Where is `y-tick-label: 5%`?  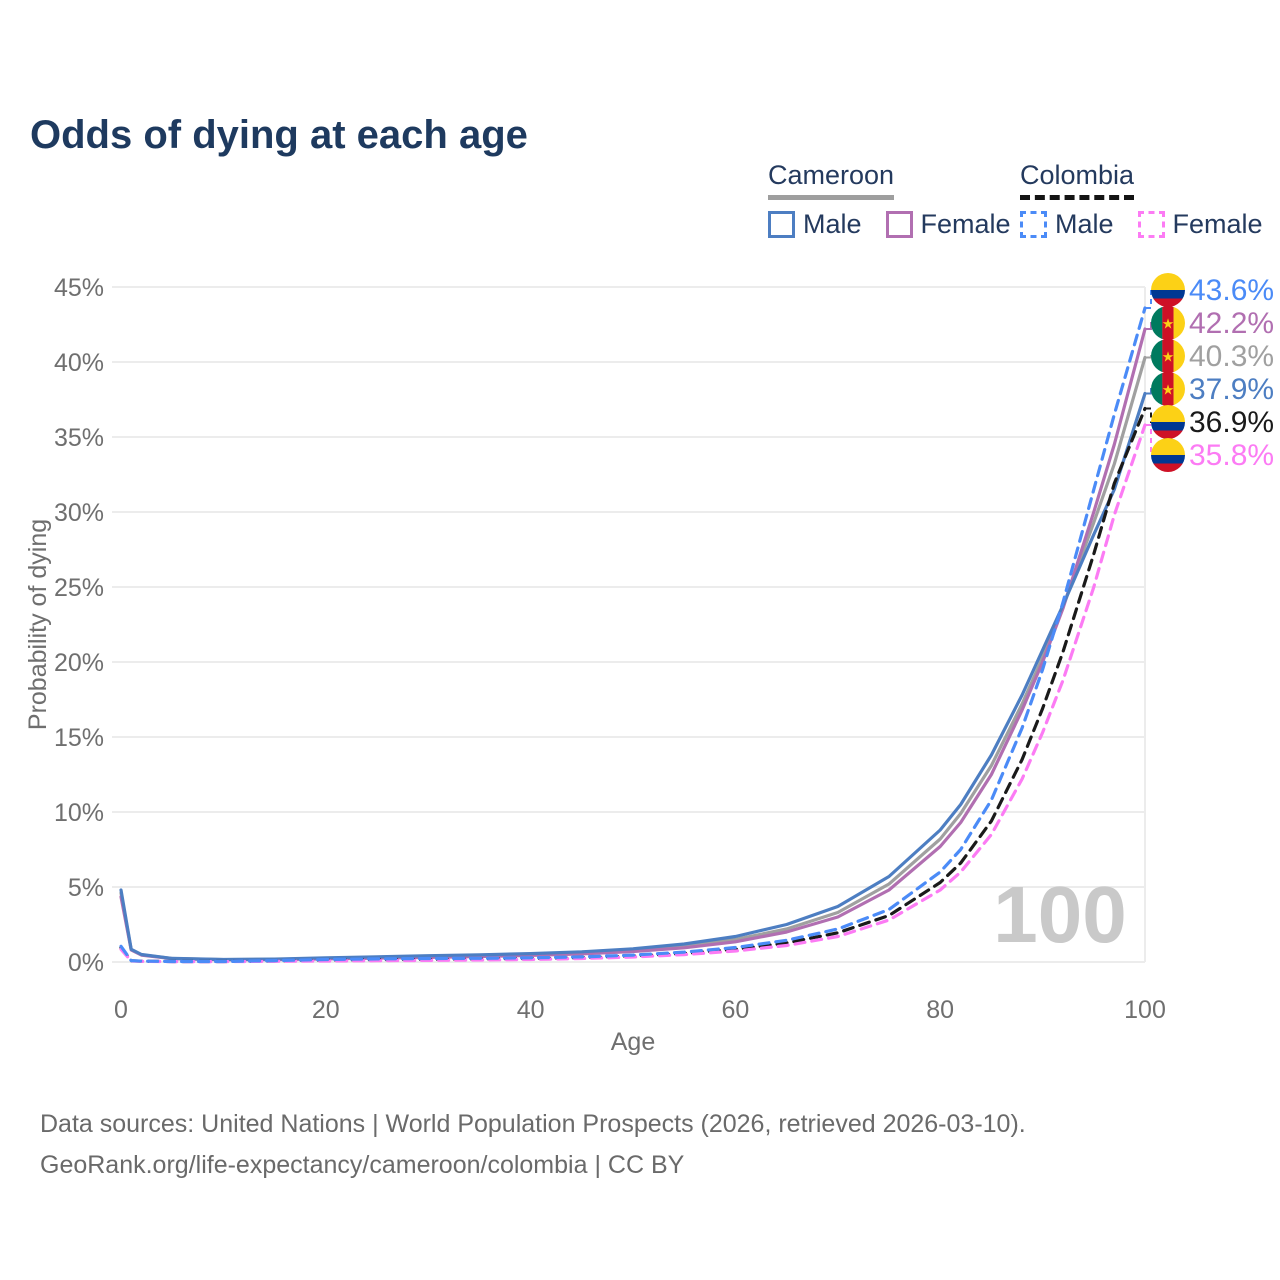 y-tick-label: 5% is located at coordinates (86, 888).